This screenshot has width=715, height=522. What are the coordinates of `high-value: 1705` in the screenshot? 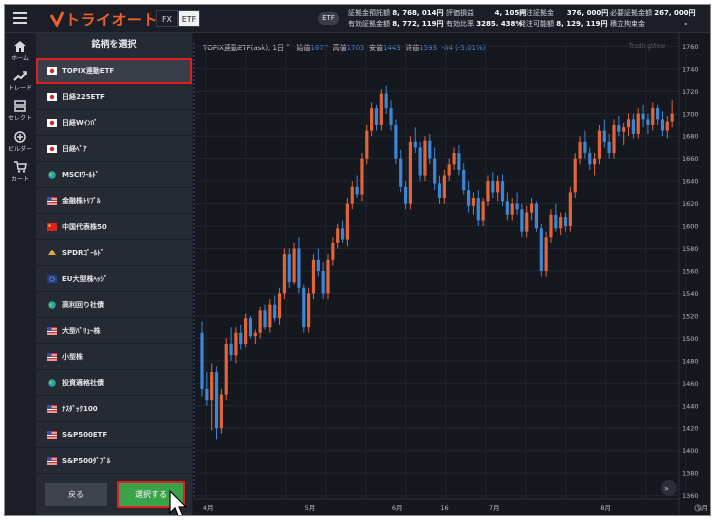 It's located at (355, 48).